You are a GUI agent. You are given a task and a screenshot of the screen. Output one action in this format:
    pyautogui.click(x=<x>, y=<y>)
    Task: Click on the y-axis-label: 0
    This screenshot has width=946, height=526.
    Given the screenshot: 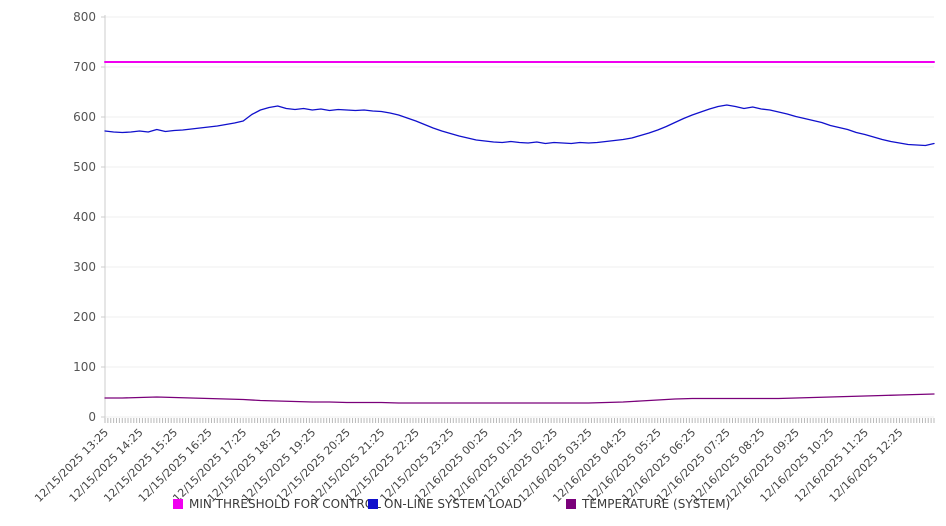 What is the action you would take?
    pyautogui.click(x=92, y=417)
    